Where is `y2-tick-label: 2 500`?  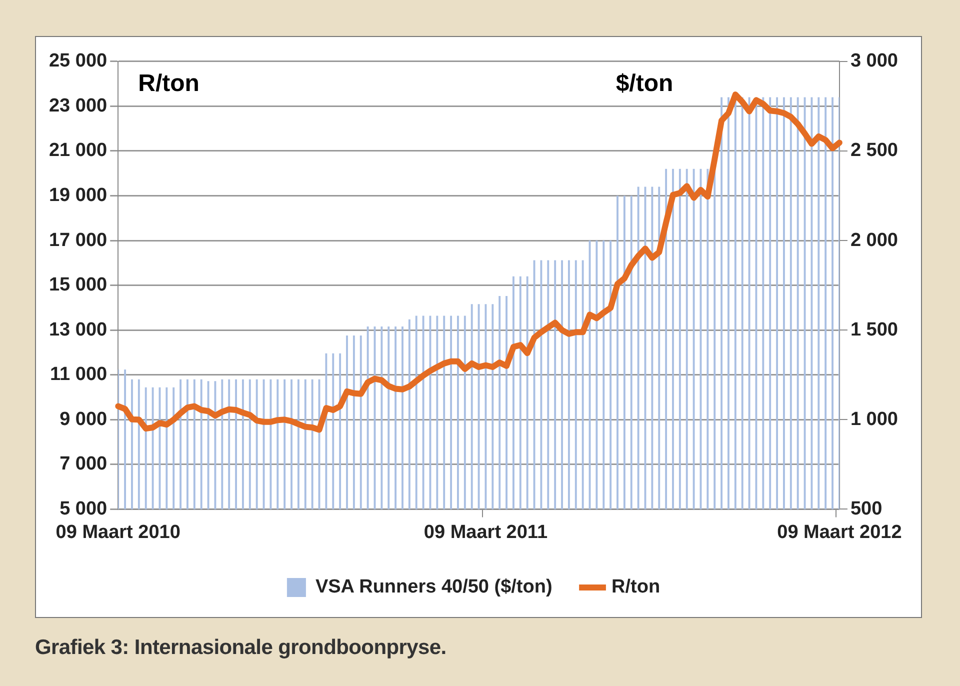
y2-tick-label: 2 500 is located at coordinates (874, 151).